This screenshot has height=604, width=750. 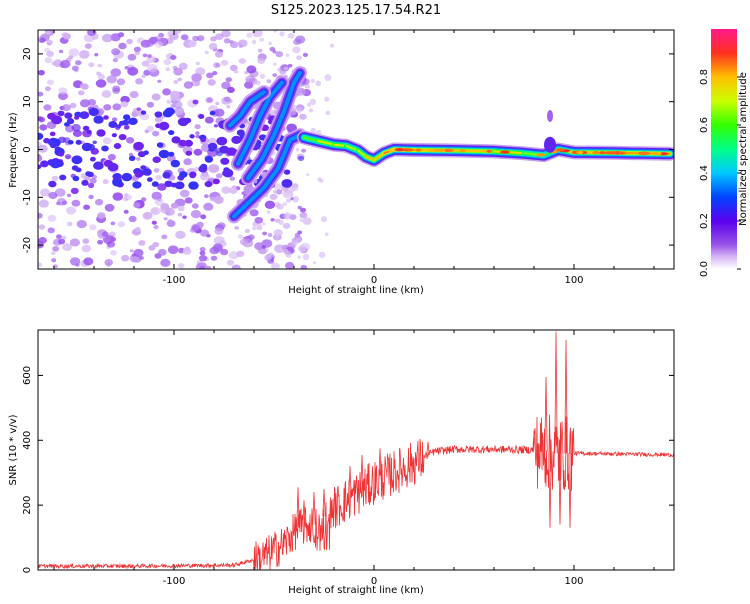 I want to click on y-tick-label: -10, so click(x=27, y=197).